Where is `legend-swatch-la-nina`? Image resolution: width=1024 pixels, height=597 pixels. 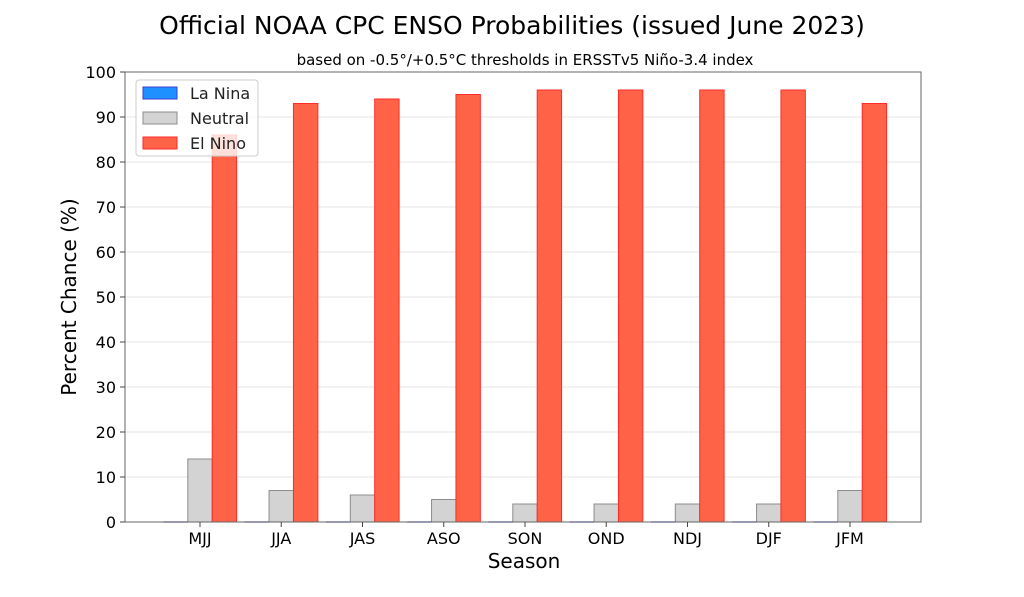 legend-swatch-la-nina is located at coordinates (160, 93).